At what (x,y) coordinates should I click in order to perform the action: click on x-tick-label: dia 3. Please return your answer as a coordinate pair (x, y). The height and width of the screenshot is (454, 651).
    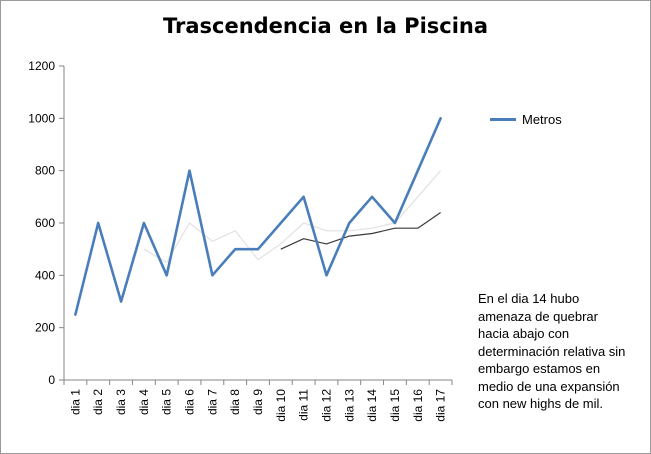
    Looking at the image, I should click on (121, 402).